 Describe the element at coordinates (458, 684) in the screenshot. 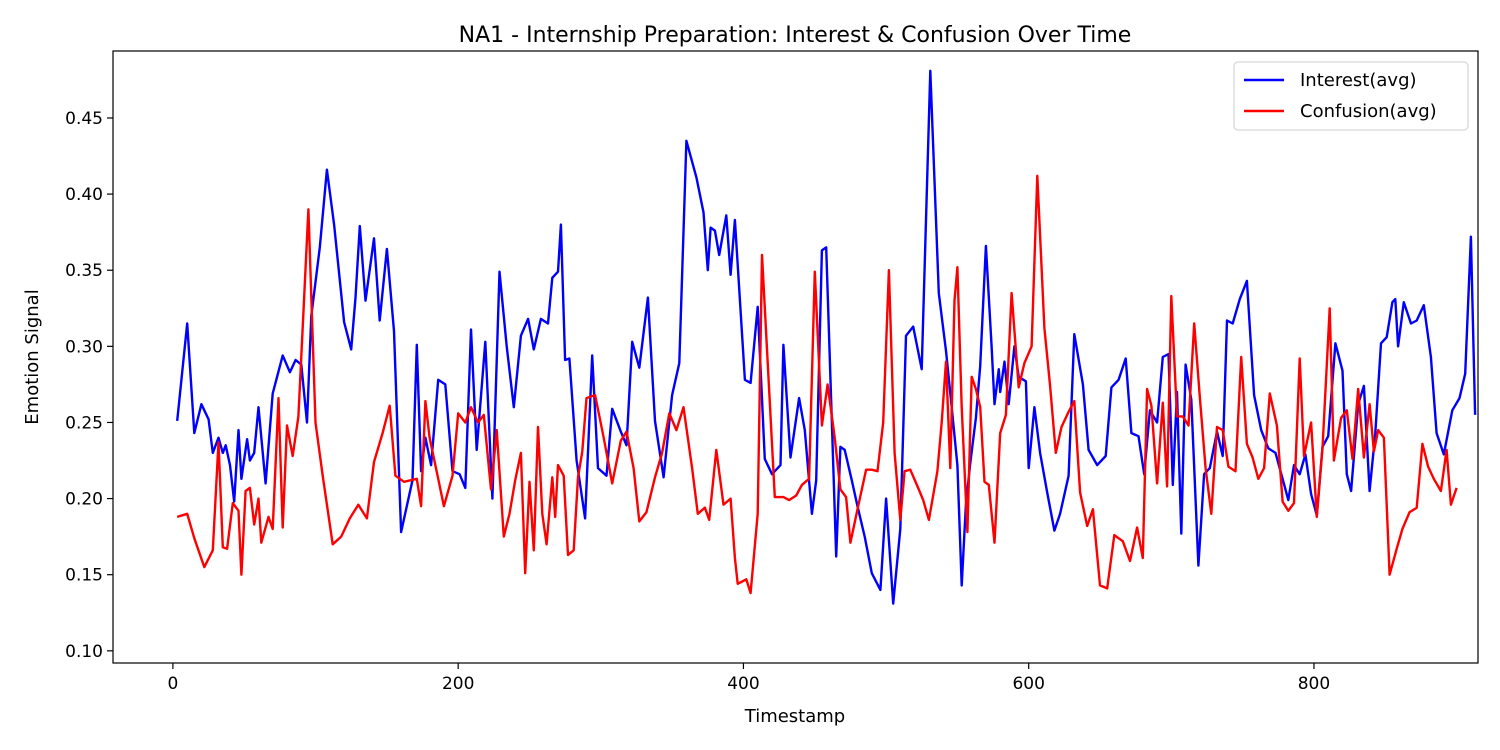

I see `x-tick-label: 200` at that location.